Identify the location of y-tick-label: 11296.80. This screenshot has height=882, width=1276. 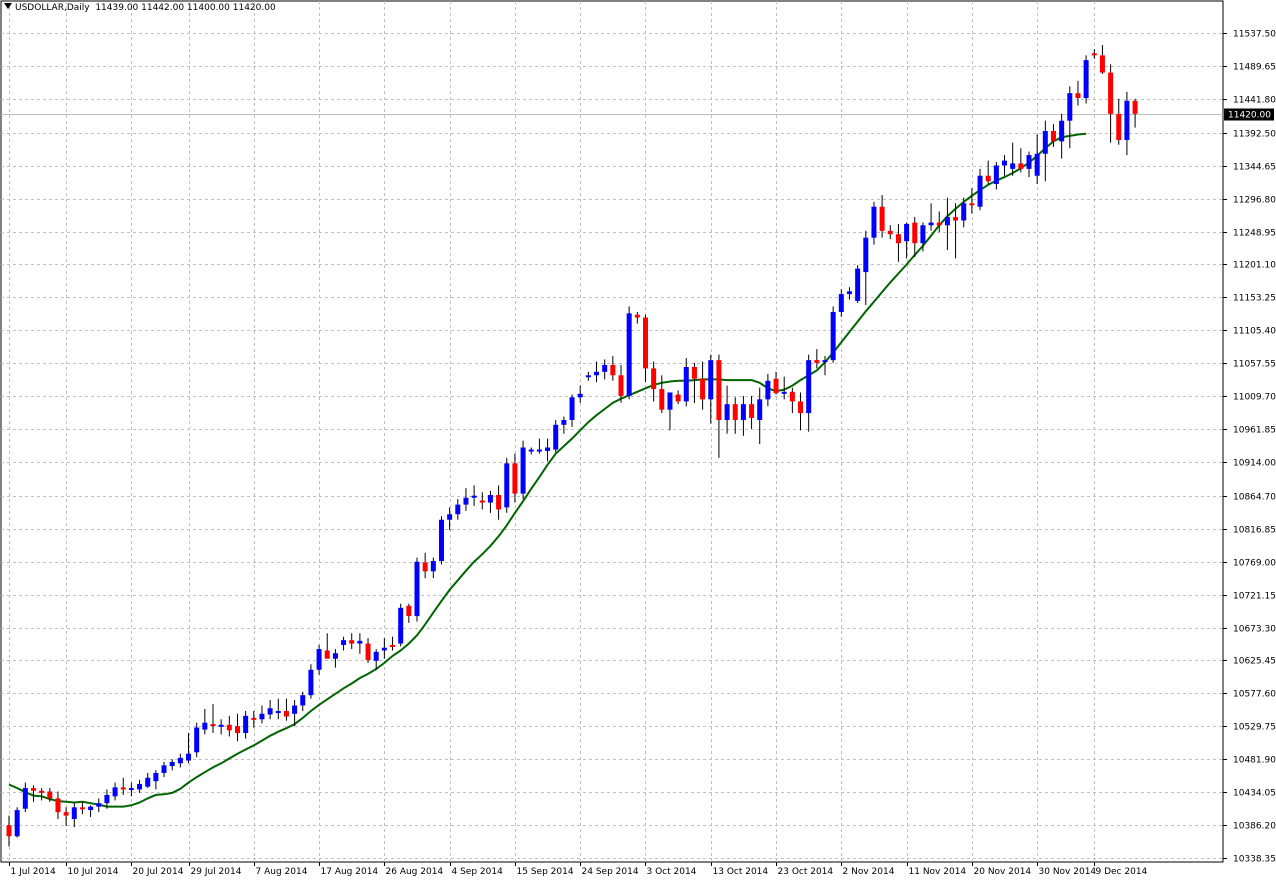
(1254, 201).